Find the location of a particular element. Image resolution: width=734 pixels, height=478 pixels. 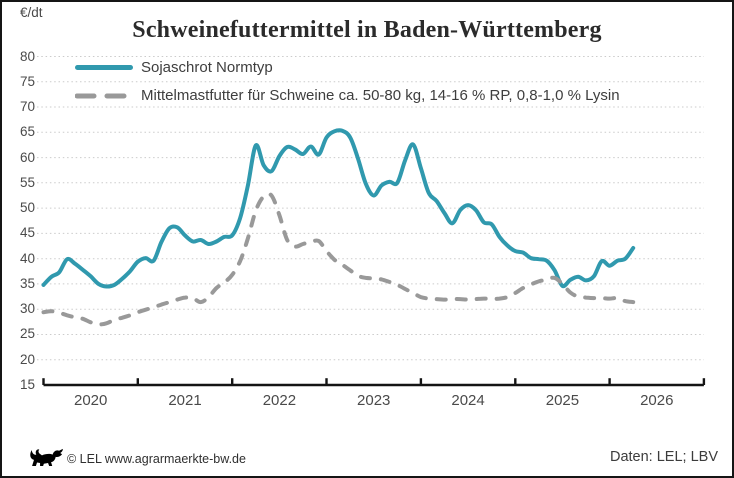

x-tick-label-2025: 2025 is located at coordinates (562, 400).